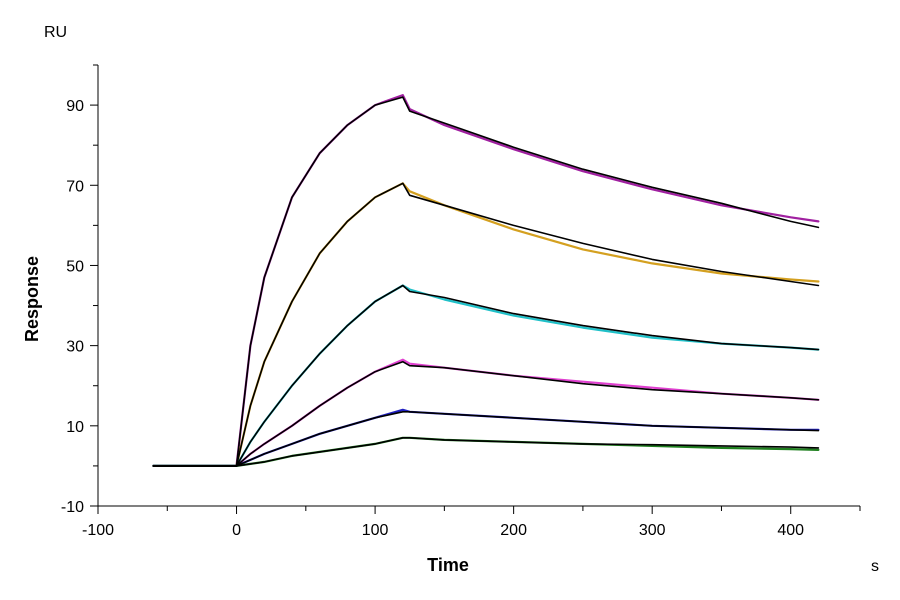 The height and width of the screenshot is (600, 900). I want to click on y-tick-label: 90, so click(75, 106).